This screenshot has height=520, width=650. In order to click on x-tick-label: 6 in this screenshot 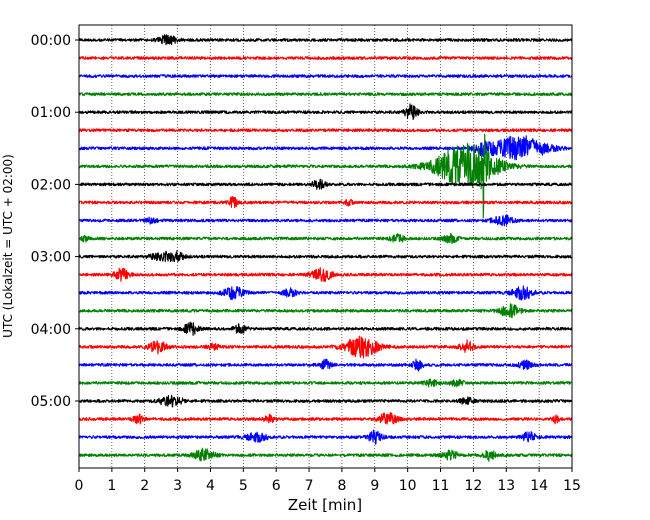, I will do `click(276, 486)`.